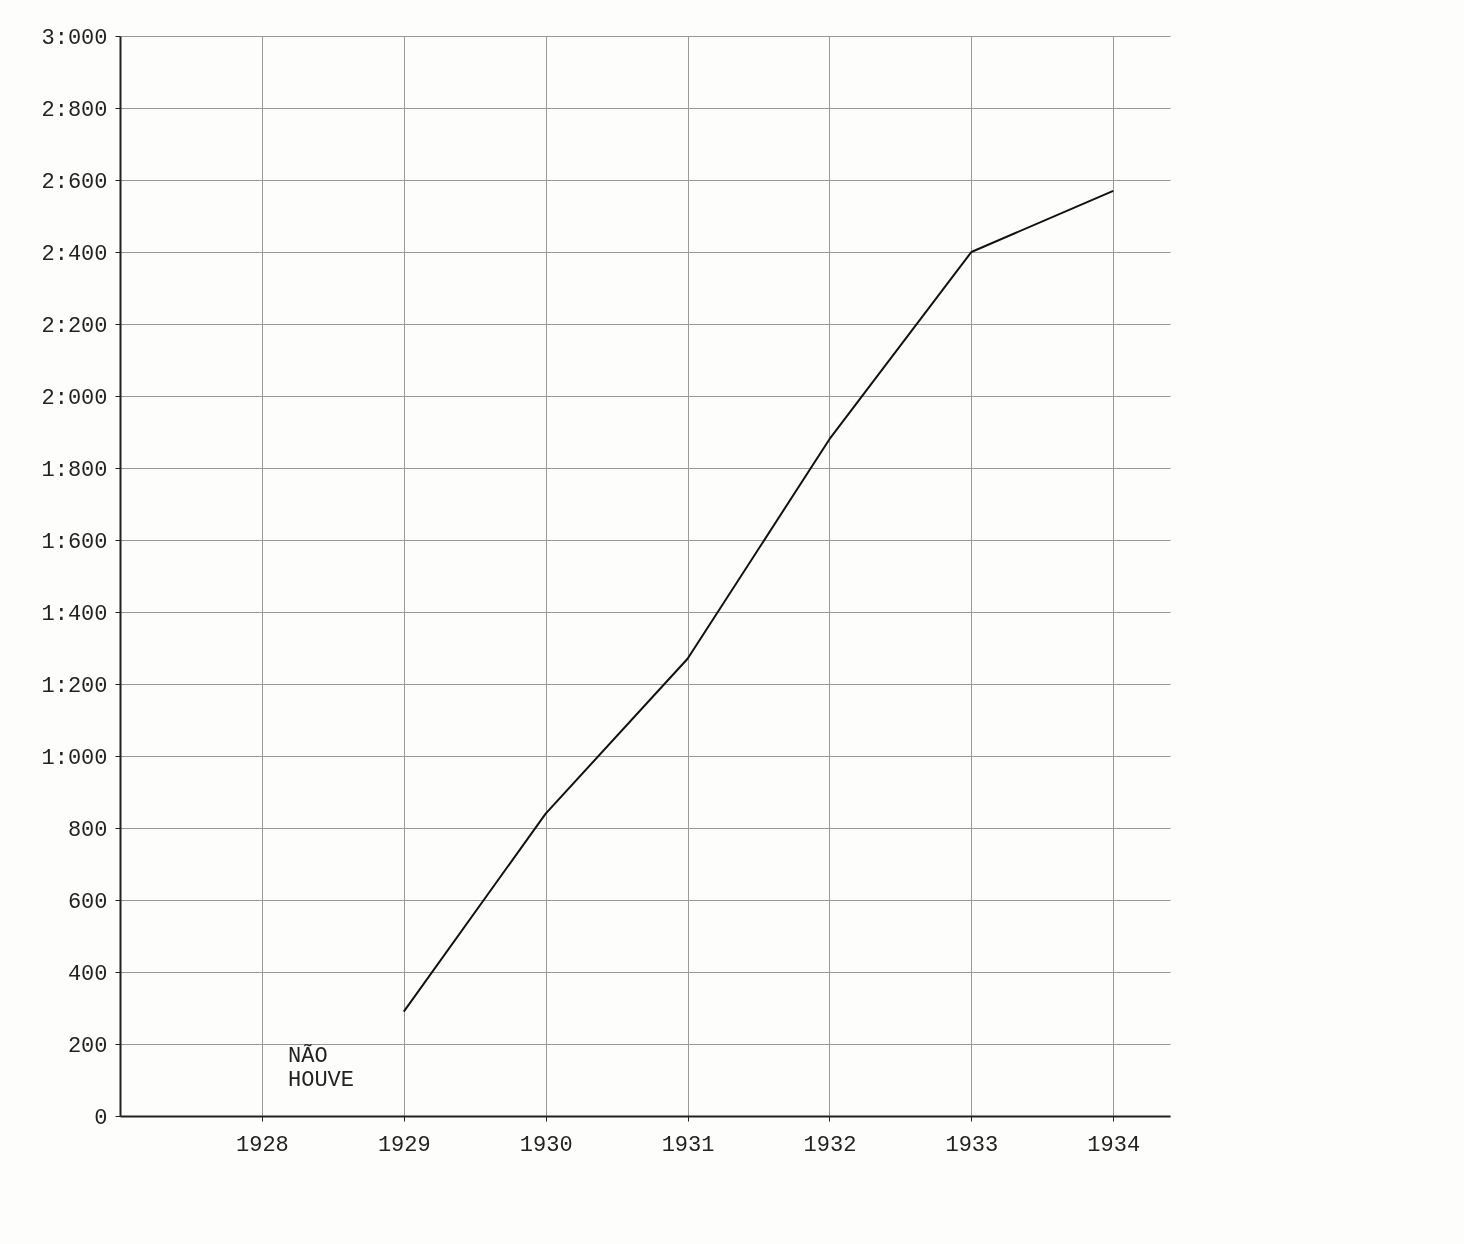  Describe the element at coordinates (74, 398) in the screenshot. I see `y-tick-label: 2:000` at that location.